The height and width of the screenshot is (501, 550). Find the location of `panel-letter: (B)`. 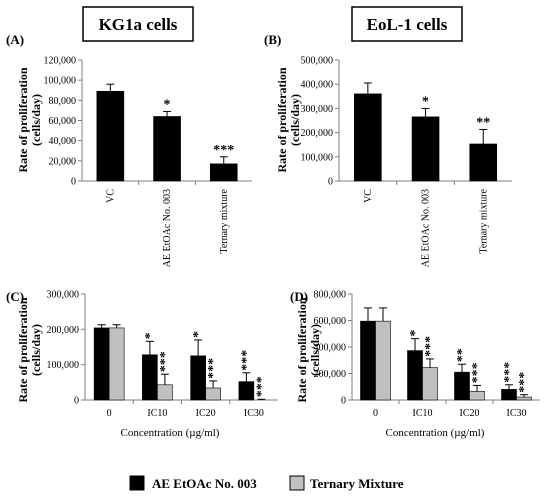

panel-letter: (B) is located at coordinates (272, 39).